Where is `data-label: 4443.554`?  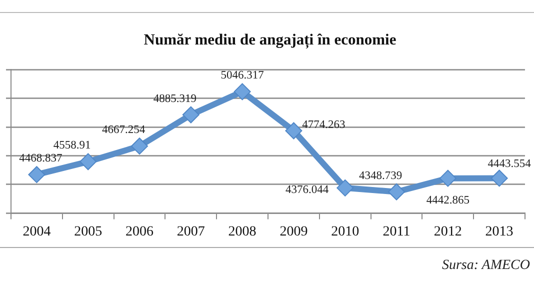 data-label: 4443.554 is located at coordinates (510, 164).